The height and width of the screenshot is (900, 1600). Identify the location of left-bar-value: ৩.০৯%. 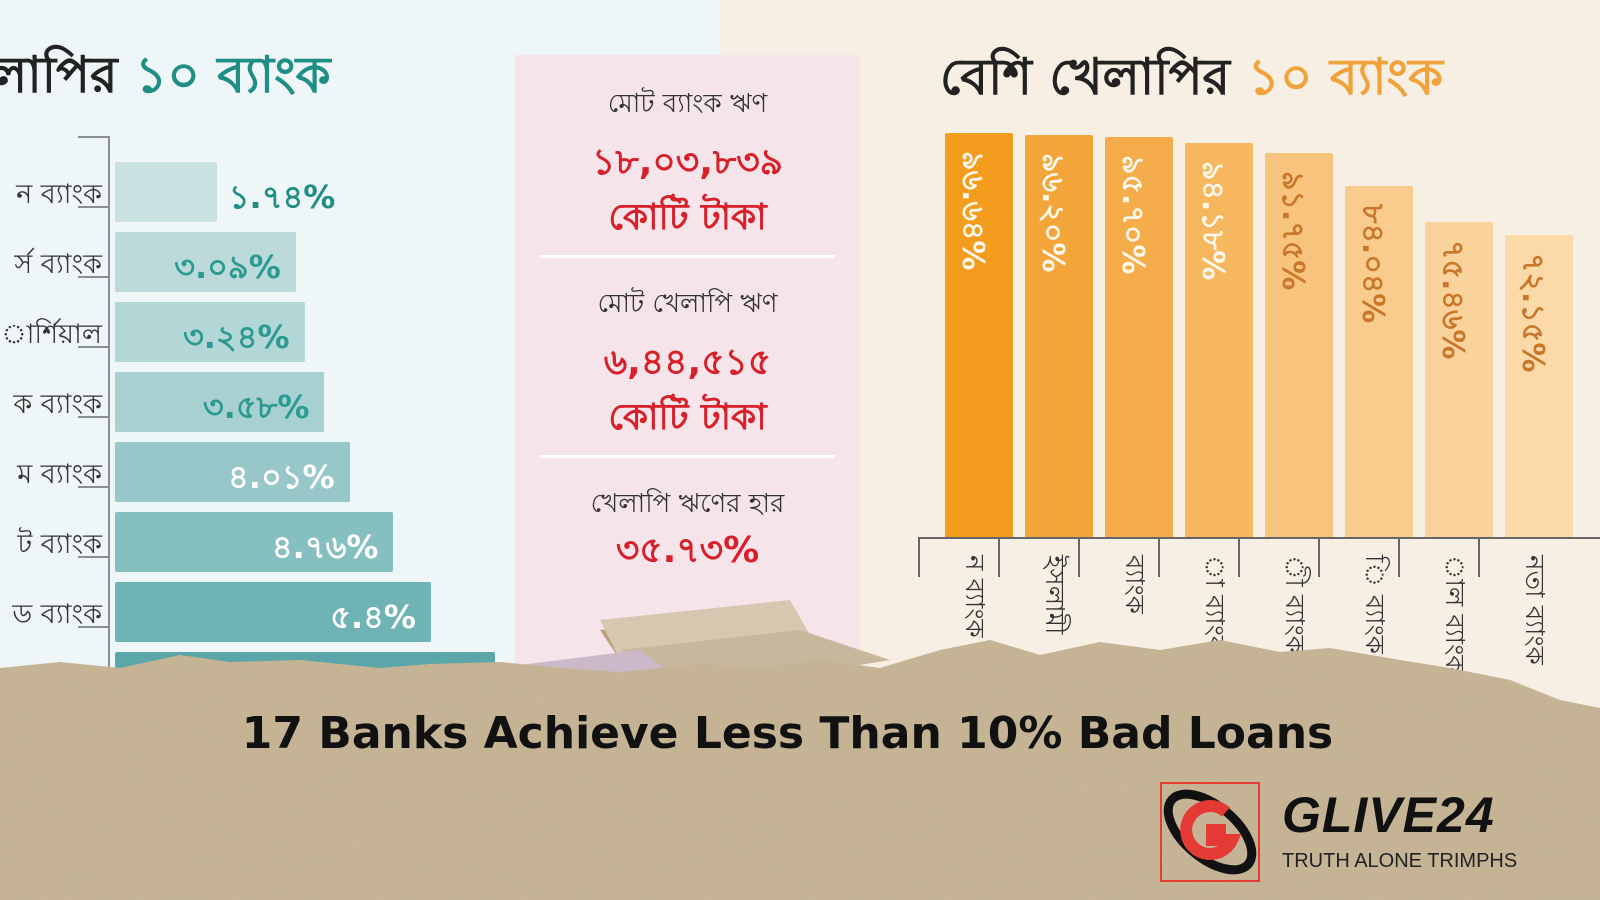
(227, 267).